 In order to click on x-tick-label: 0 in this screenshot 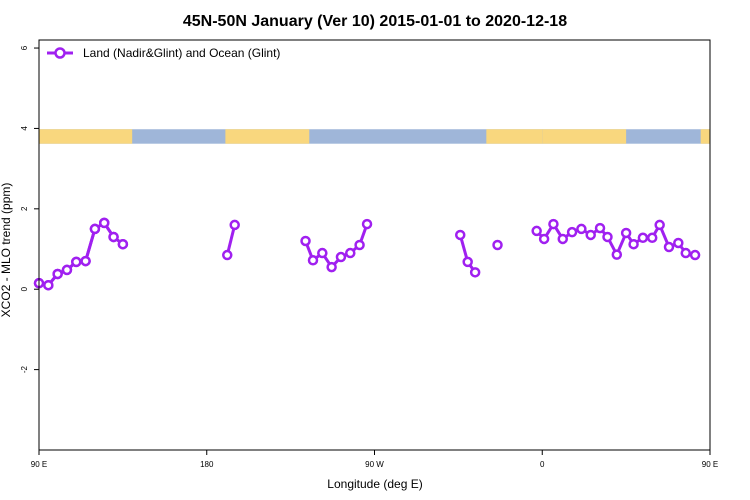, I will do `click(542, 464)`.